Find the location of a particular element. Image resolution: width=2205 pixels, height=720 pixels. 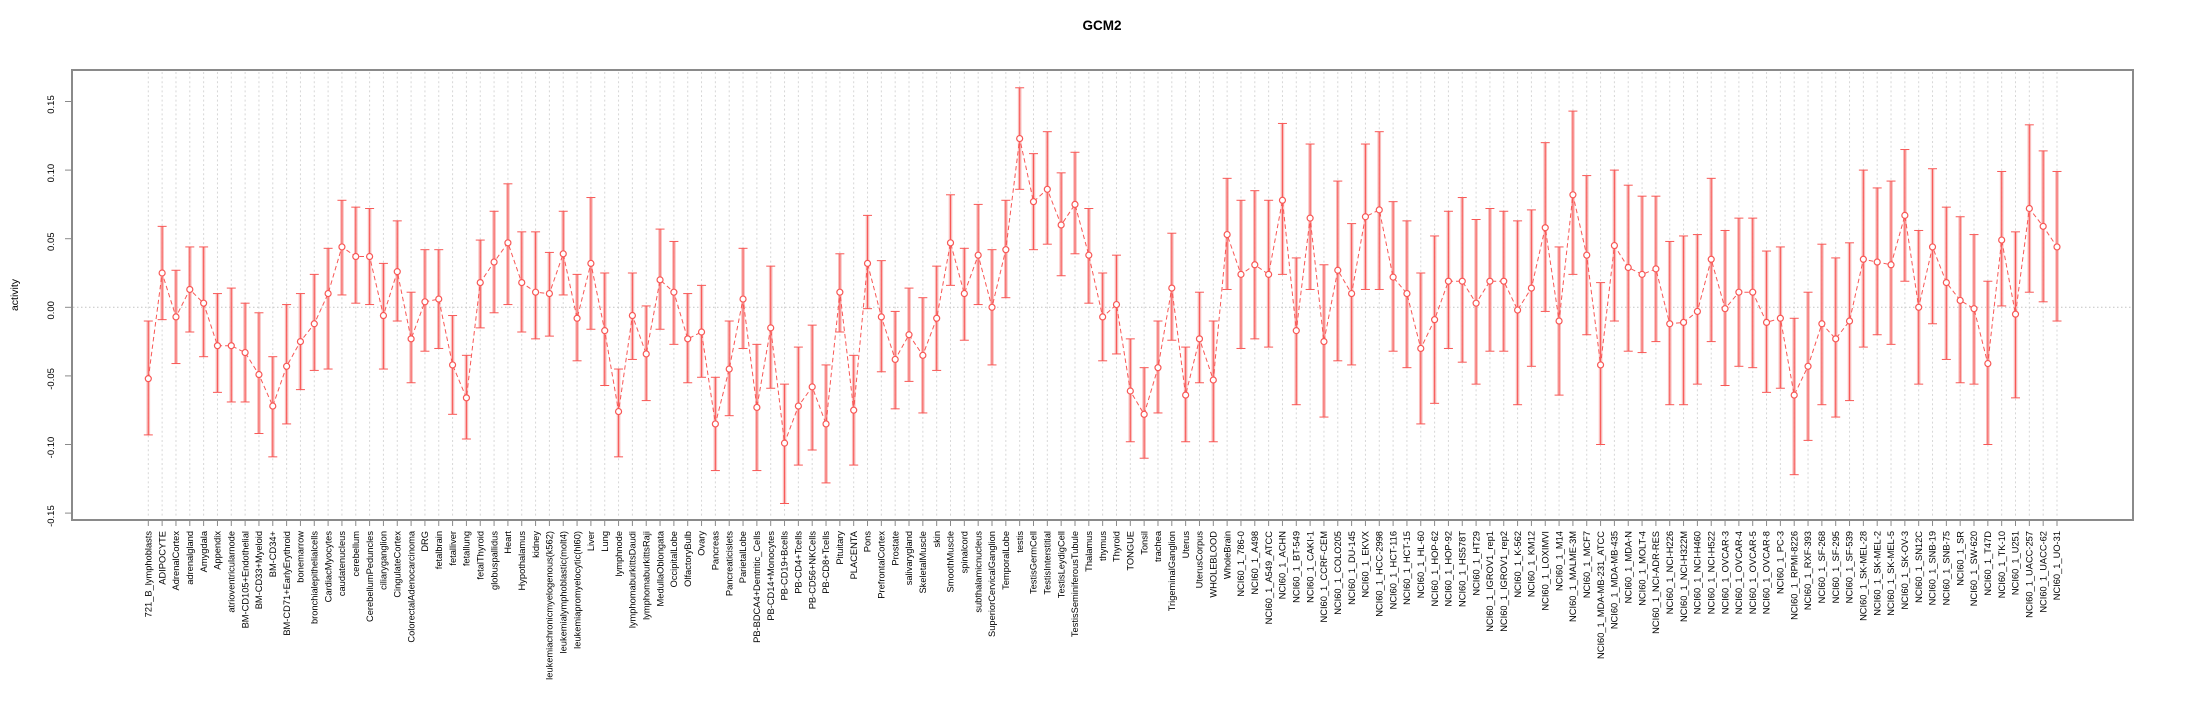

x-tick-label: fetallung is located at coordinates (467, 548).